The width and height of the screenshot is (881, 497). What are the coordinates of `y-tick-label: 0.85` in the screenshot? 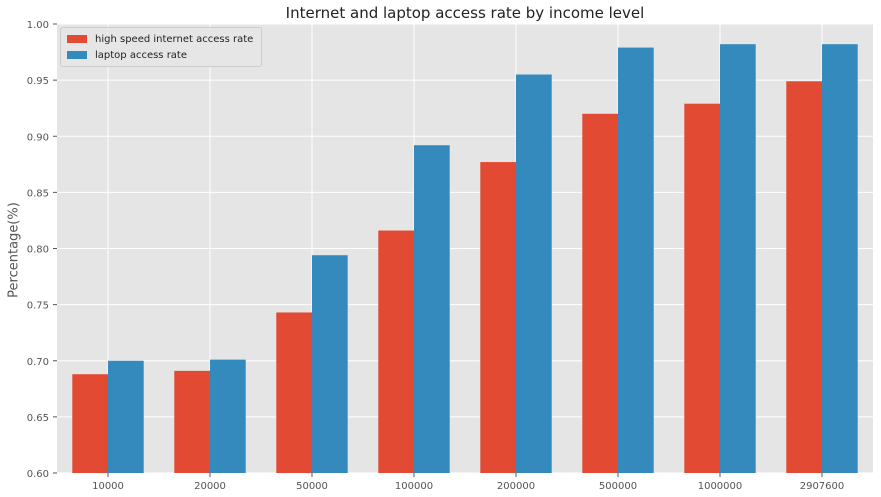 It's located at (38, 193).